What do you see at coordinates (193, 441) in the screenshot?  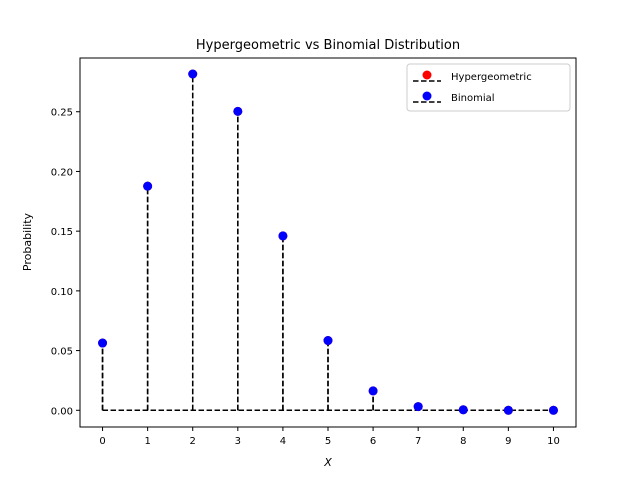 I see `x-tick-label: 2` at bounding box center [193, 441].